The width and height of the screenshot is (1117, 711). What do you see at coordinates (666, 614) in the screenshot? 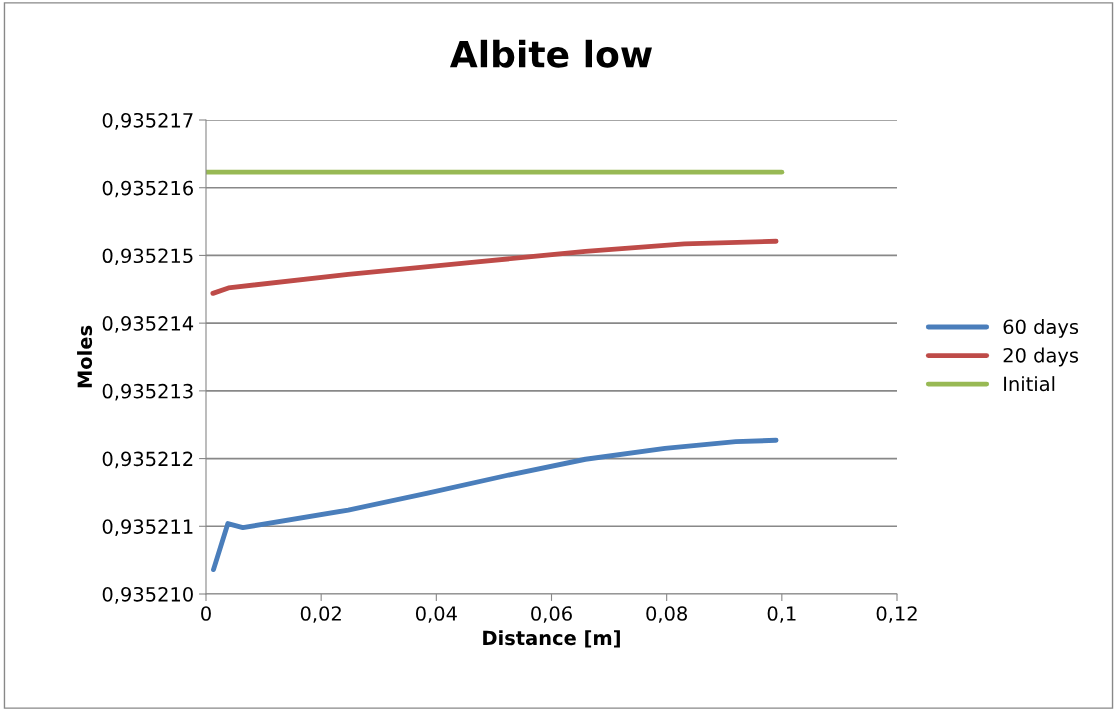
I see `x-tick-label: 0,08` at bounding box center [666, 614].